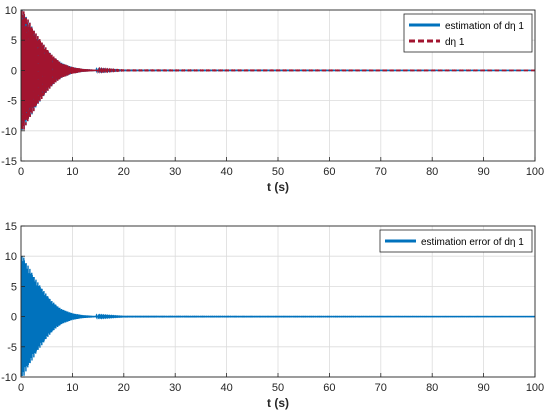 The width and height of the screenshot is (550, 418). What do you see at coordinates (455, 42) in the screenshot?
I see `legend-label-2: dη 1` at bounding box center [455, 42].